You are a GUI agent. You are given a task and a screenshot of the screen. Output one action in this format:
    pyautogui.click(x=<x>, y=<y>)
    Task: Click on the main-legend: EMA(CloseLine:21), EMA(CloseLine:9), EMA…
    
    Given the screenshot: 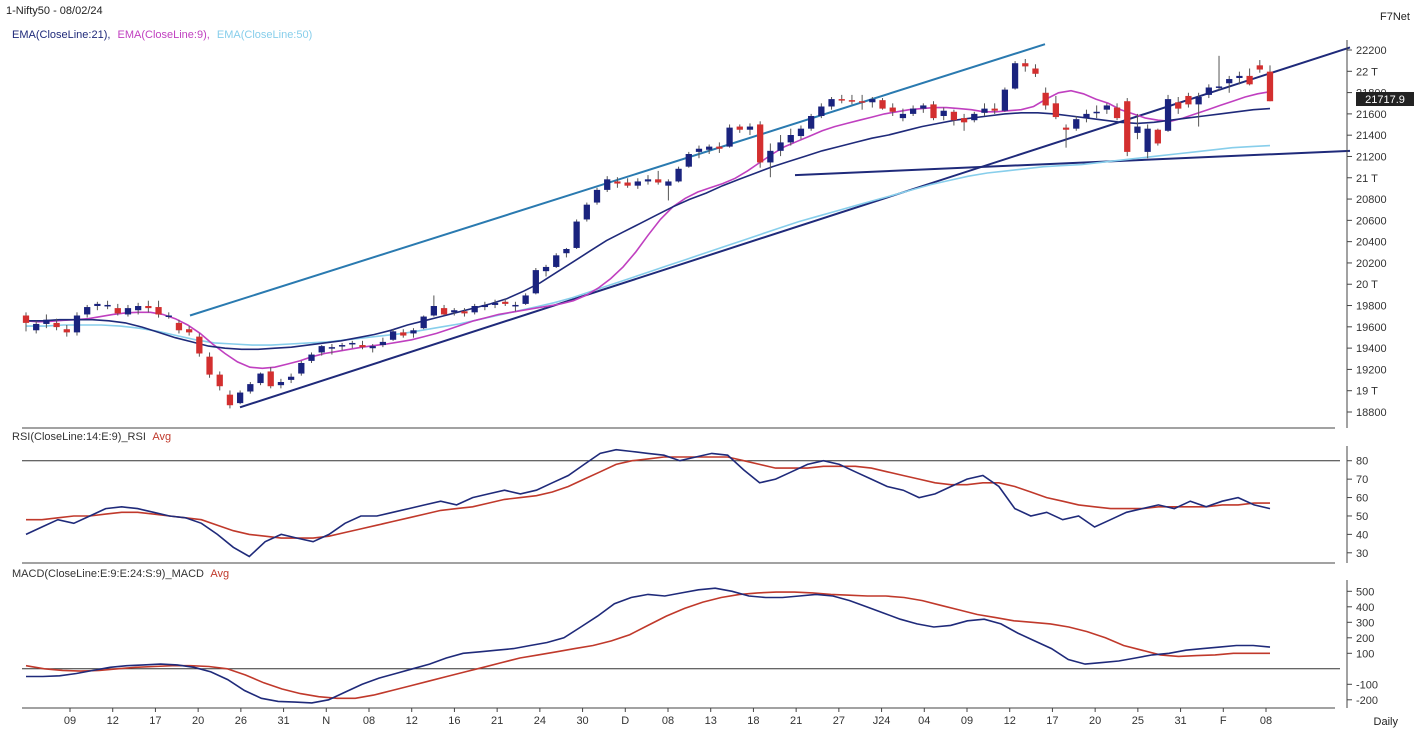 What is the action you would take?
    pyautogui.click(x=162, y=35)
    